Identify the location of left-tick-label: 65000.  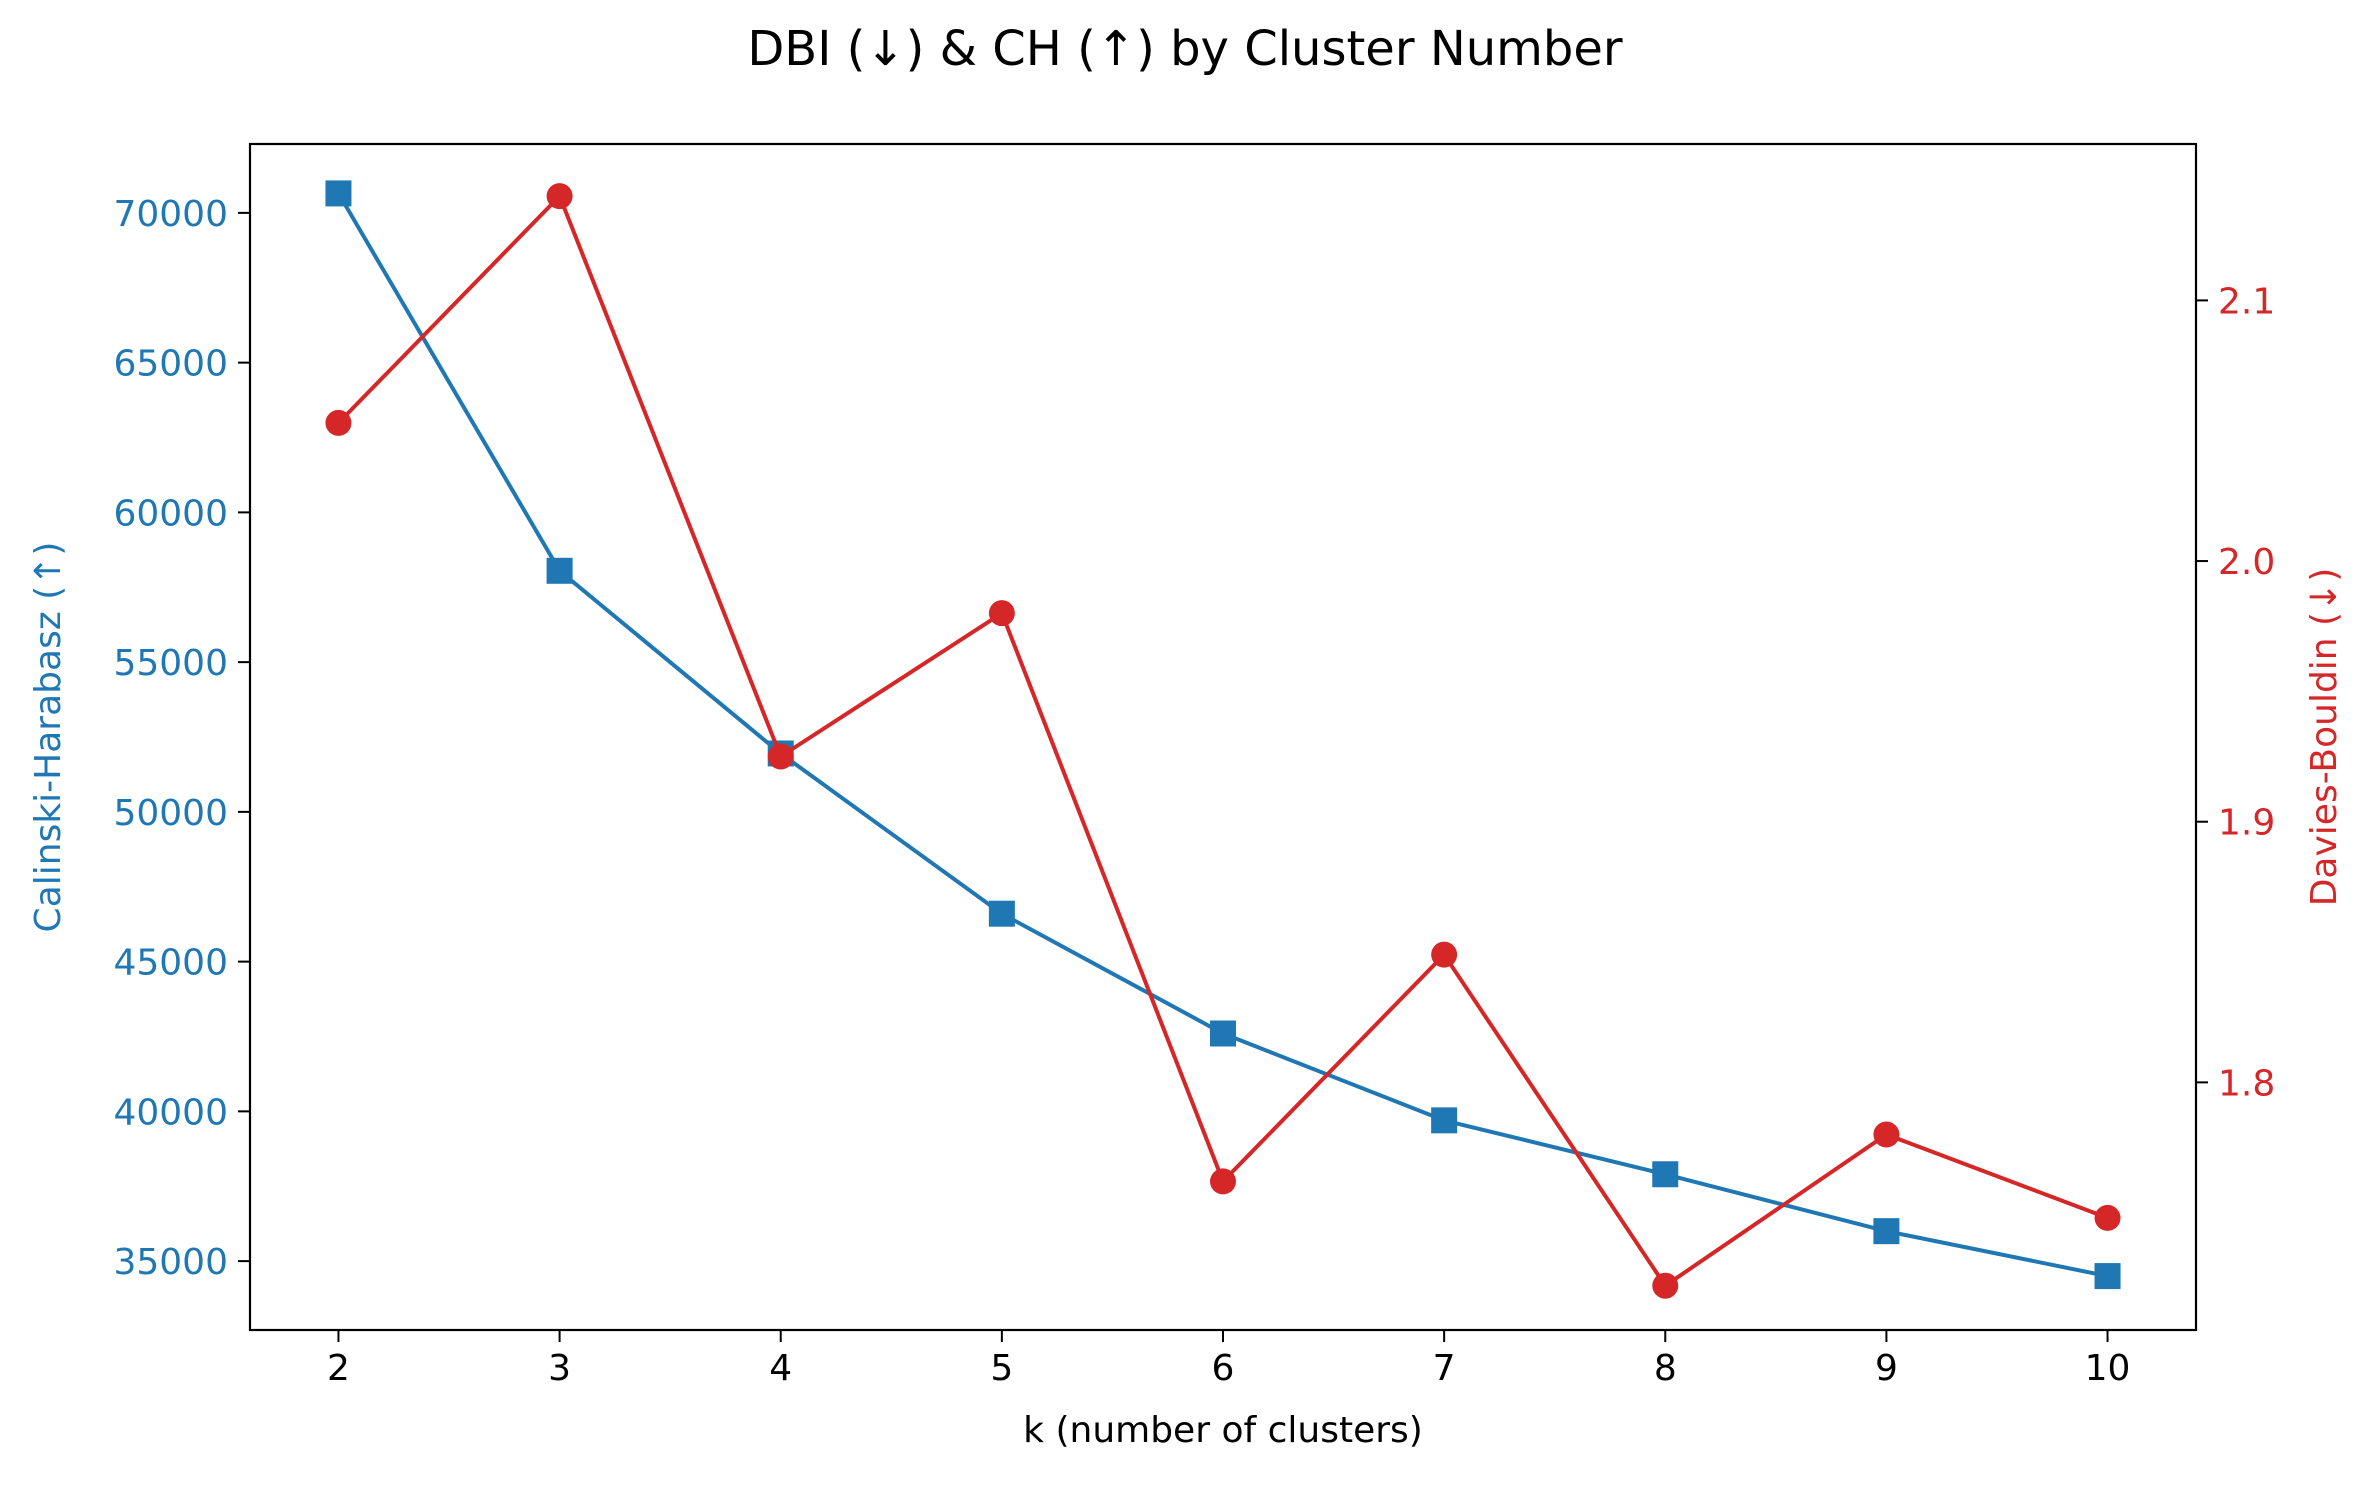
(170, 364).